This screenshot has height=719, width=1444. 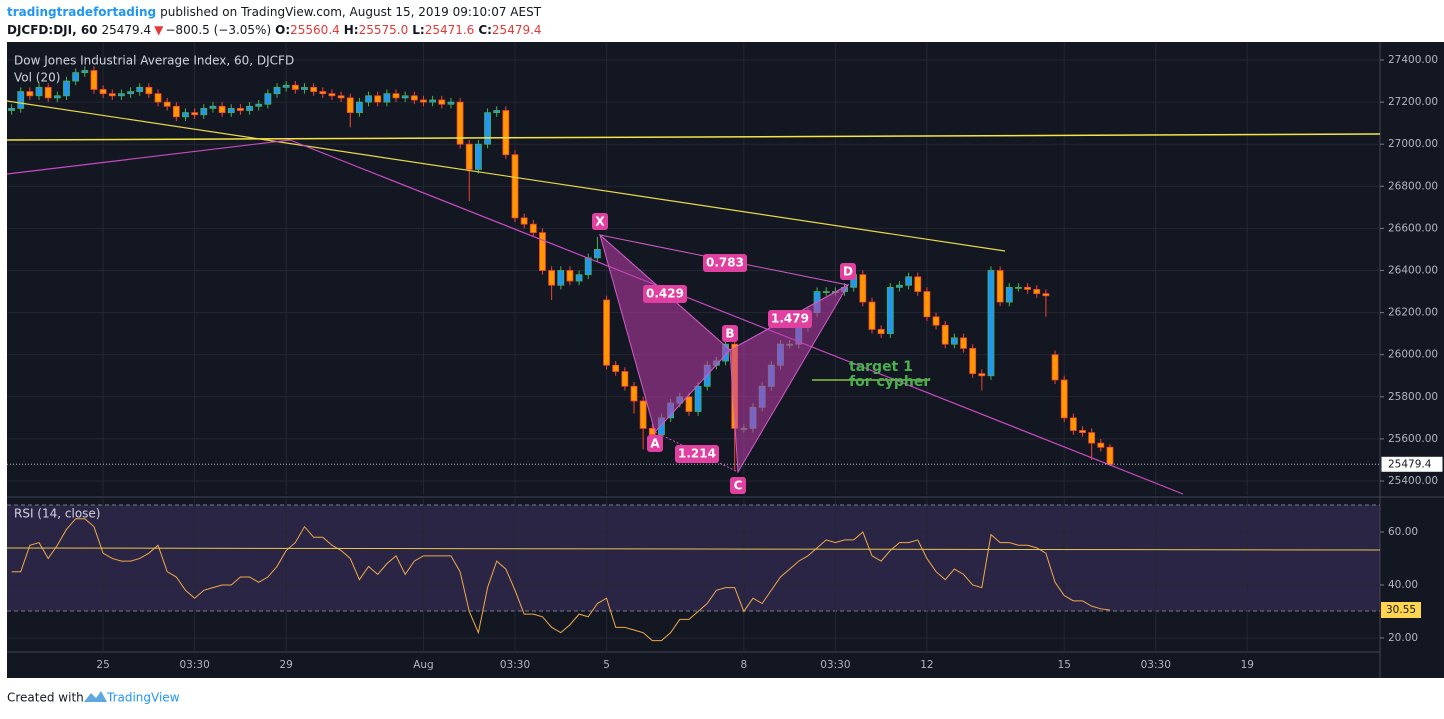 I want to click on ratio-label: 1.214, so click(x=697, y=454).